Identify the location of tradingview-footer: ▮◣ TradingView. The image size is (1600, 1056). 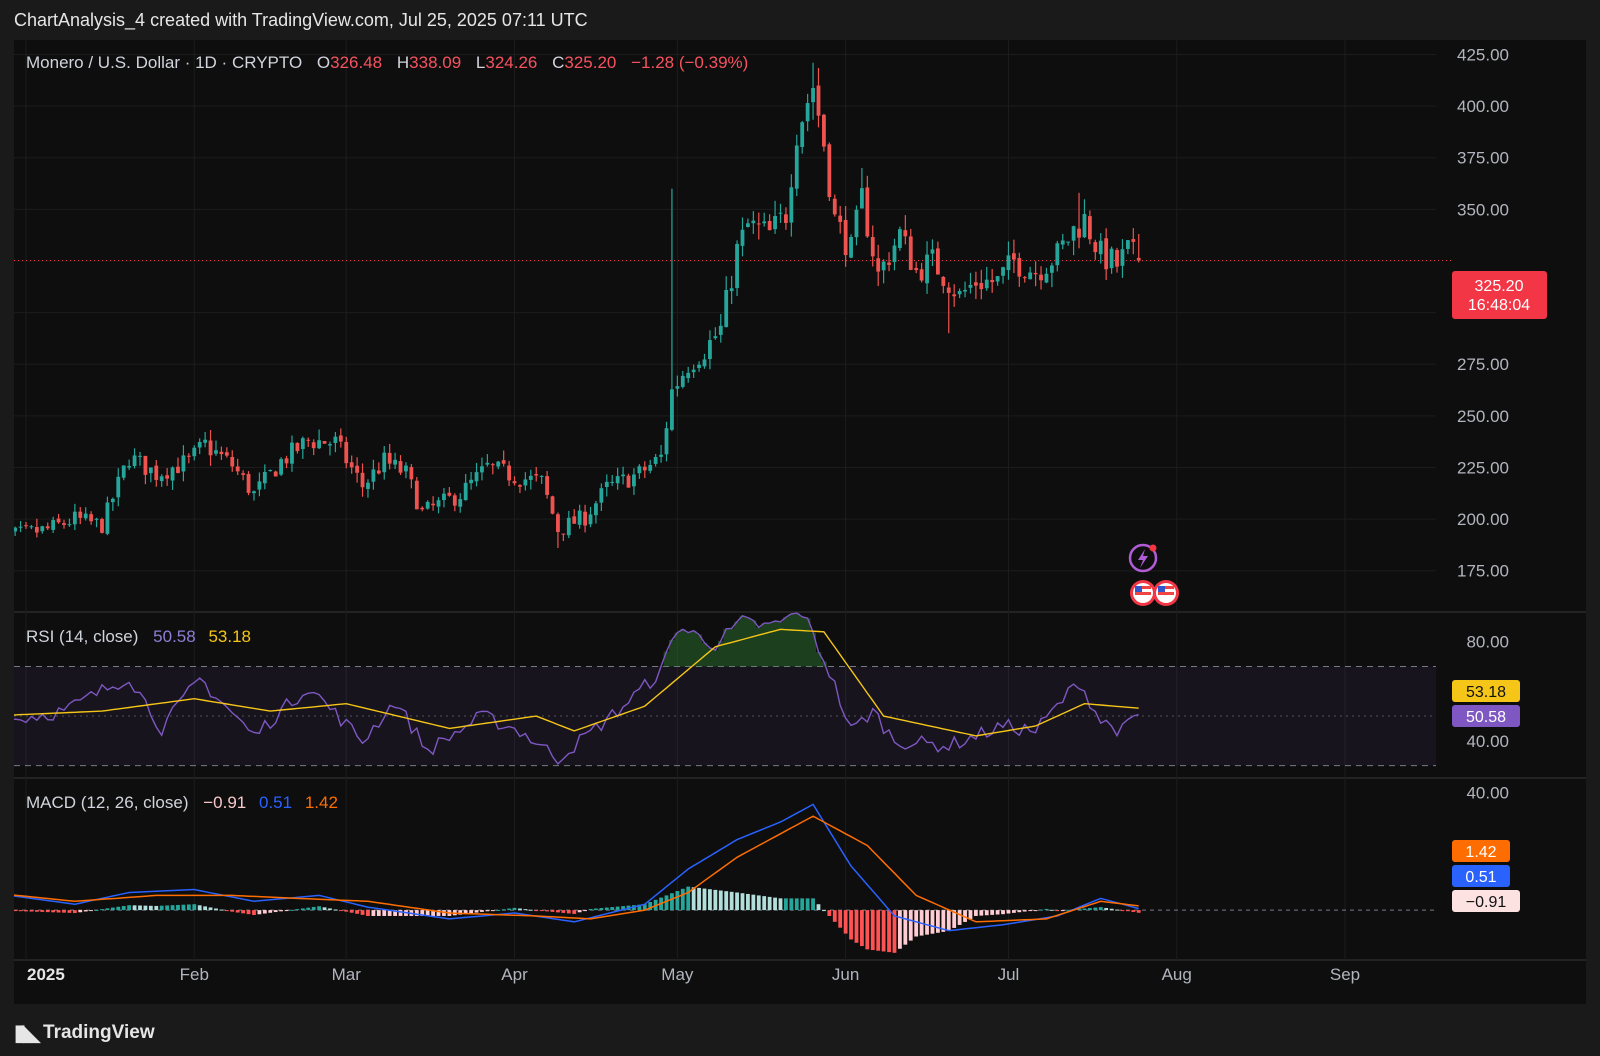
(84, 1033).